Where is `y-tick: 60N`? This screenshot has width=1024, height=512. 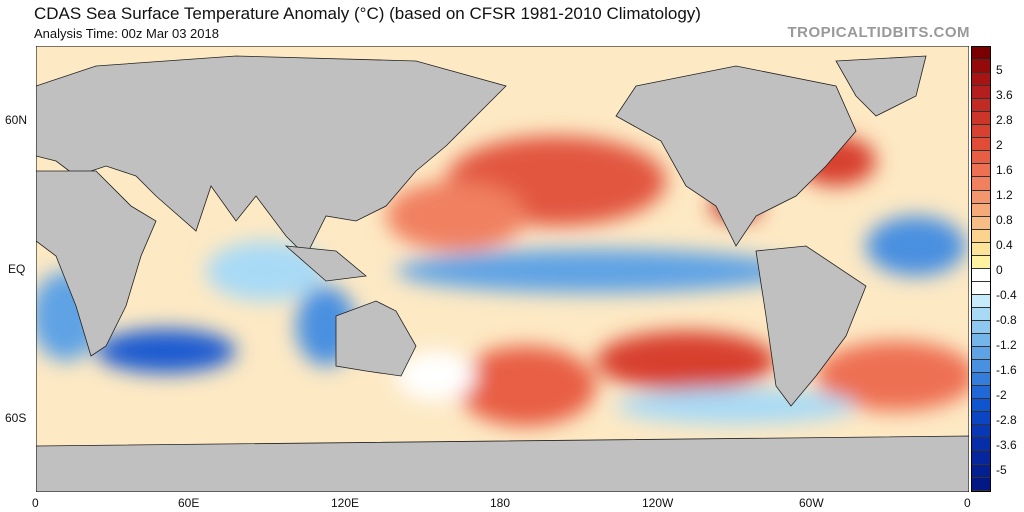
y-tick: 60N is located at coordinates (16, 120).